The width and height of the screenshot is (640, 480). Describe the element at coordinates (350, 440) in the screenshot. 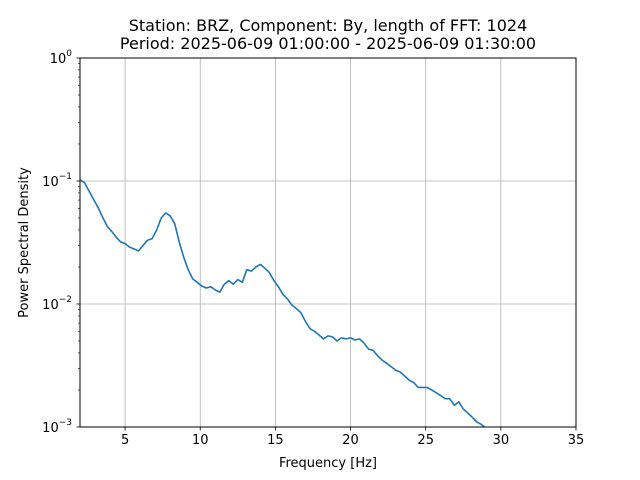

I see `x-tick-label: 20` at that location.